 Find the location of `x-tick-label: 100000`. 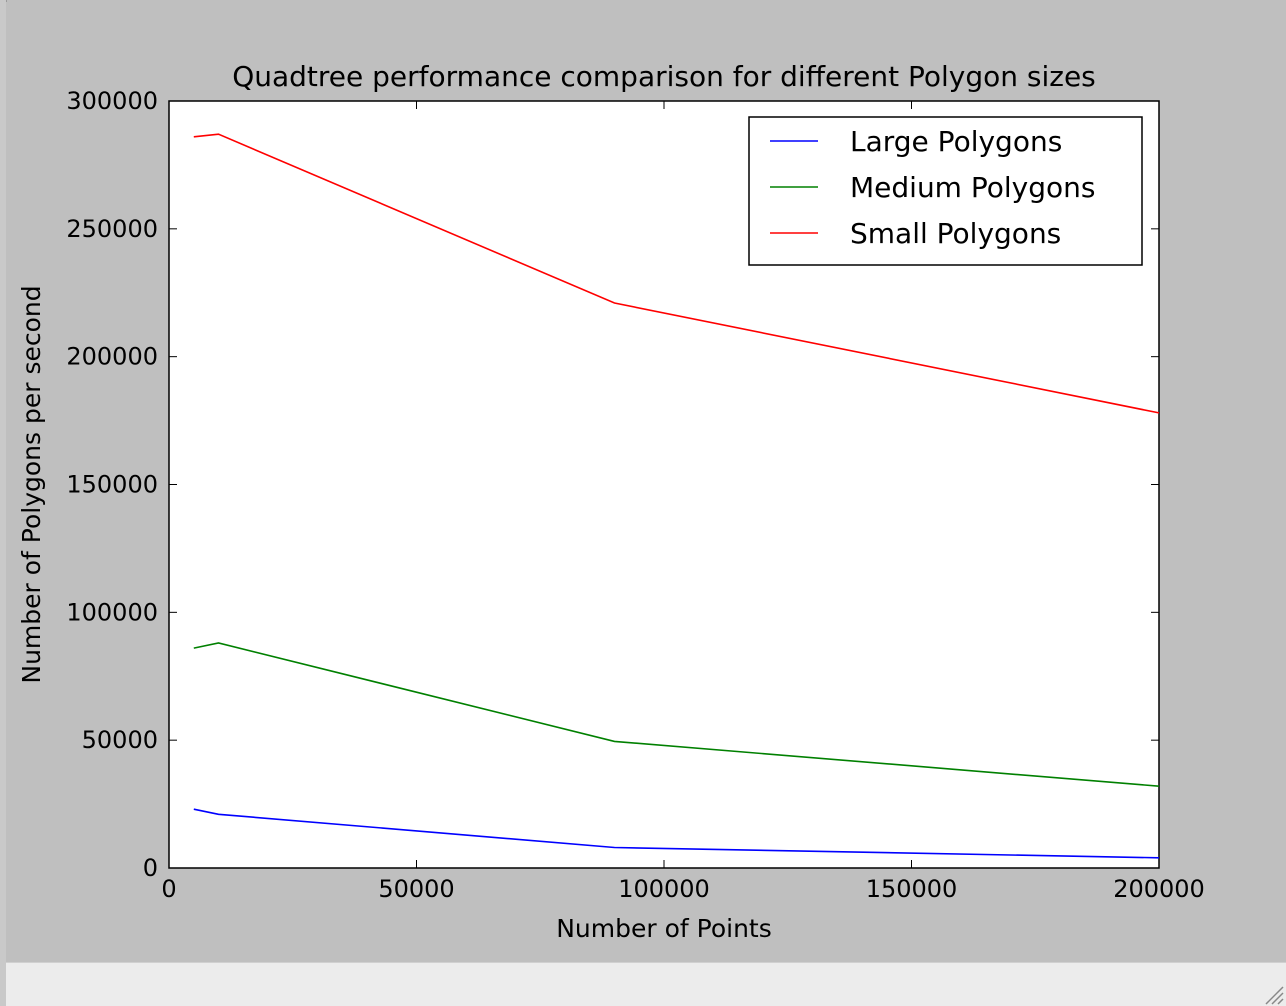

x-tick-label: 100000 is located at coordinates (664, 889).